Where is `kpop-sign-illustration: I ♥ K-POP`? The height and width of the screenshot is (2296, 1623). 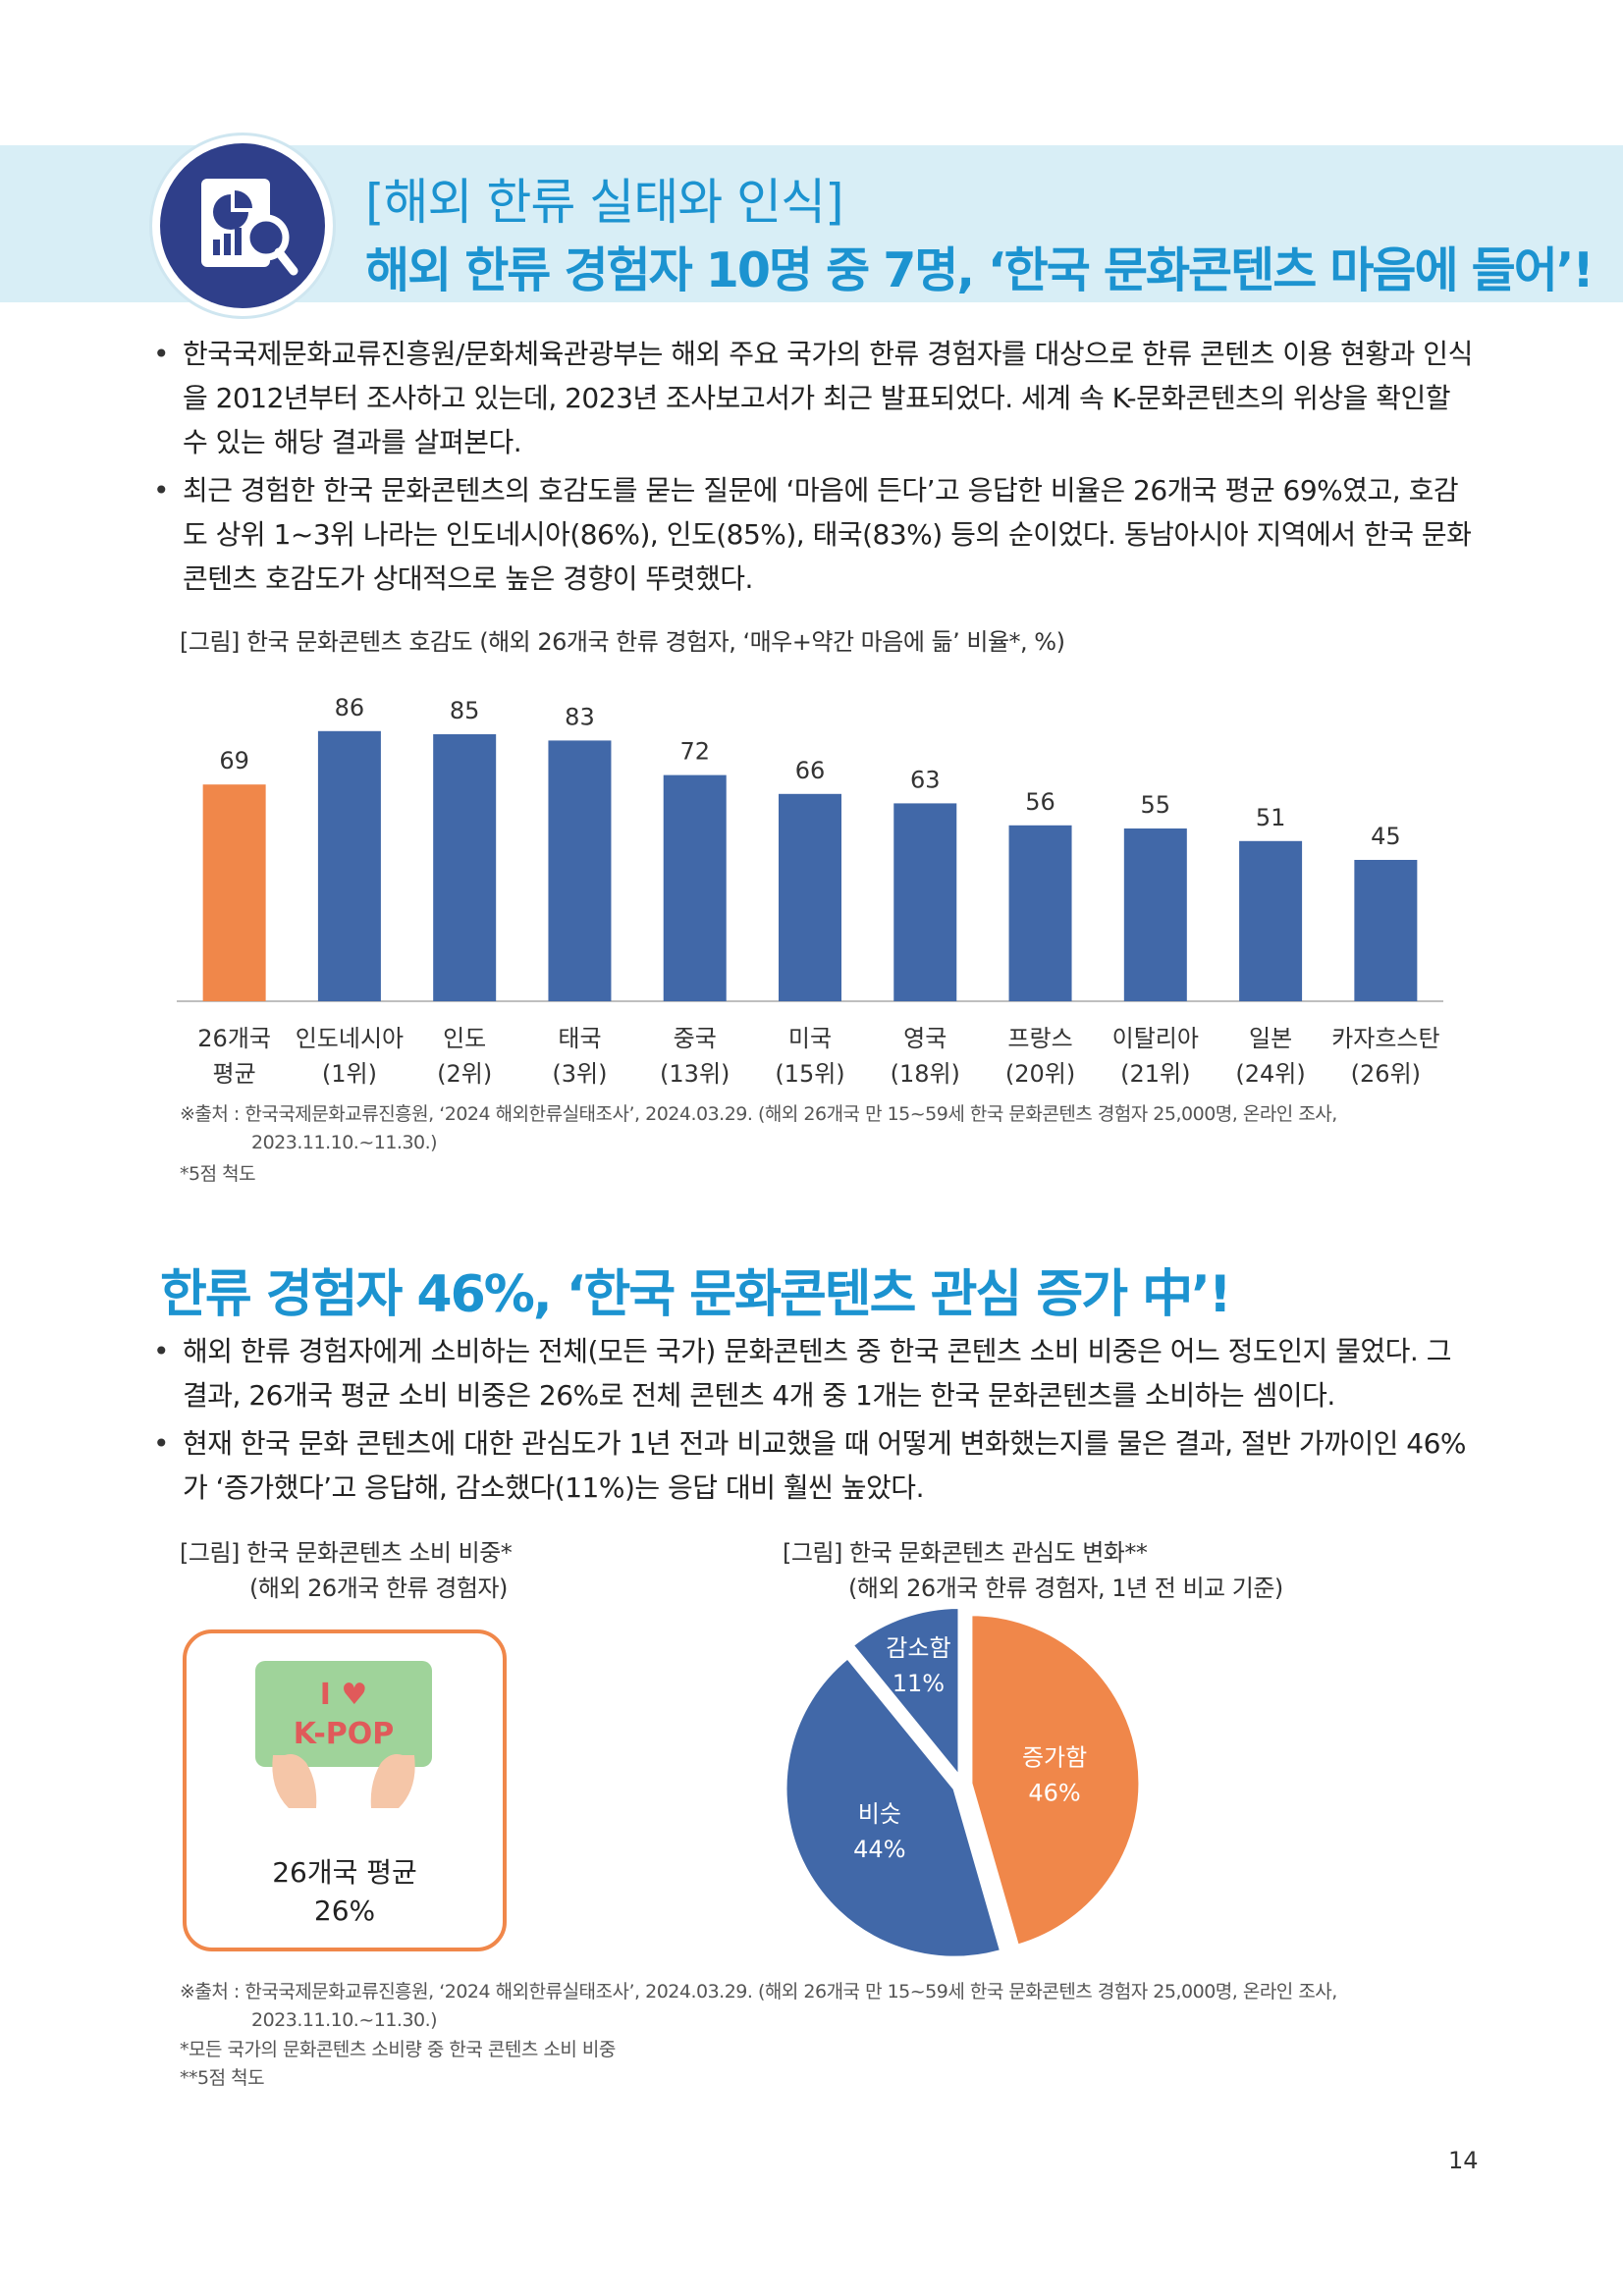 kpop-sign-illustration: I ♥ K-POP is located at coordinates (343, 1734).